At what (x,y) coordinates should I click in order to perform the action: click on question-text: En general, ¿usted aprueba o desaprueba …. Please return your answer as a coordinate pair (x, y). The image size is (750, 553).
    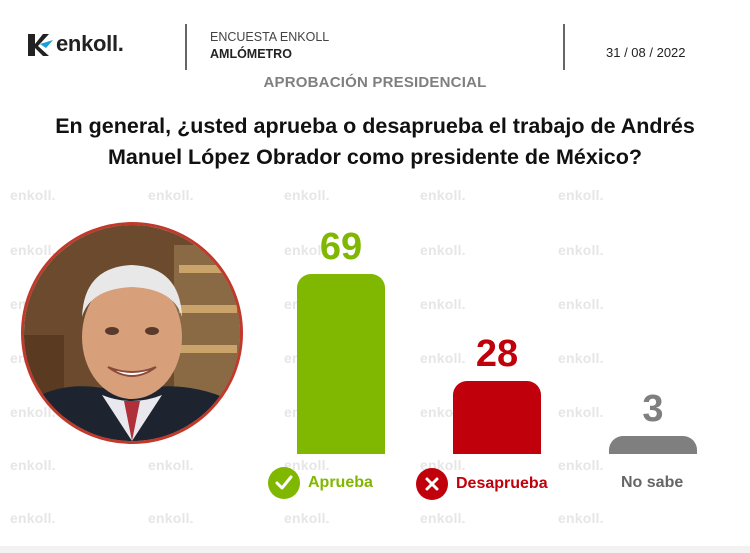
    Looking at the image, I should click on (375, 142).